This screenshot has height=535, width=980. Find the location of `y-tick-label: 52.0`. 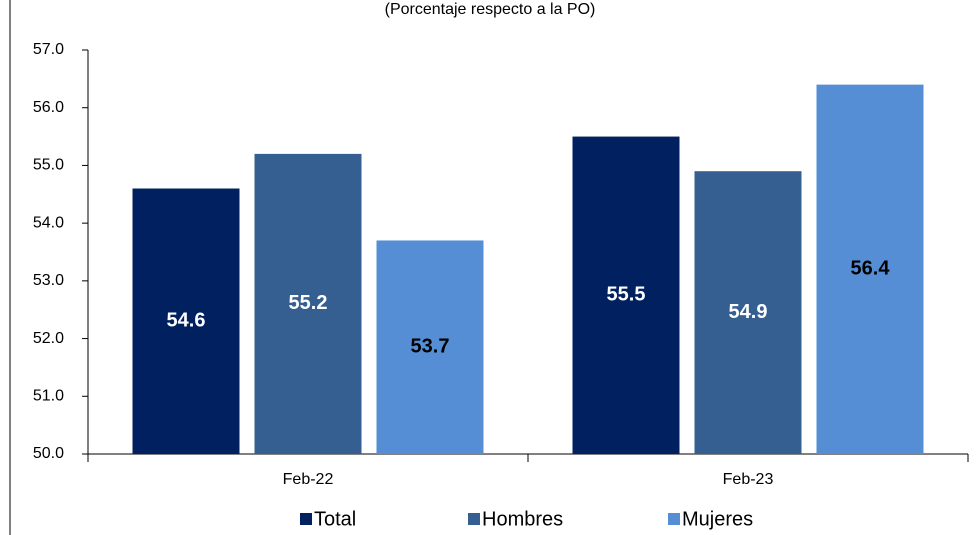

y-tick-label: 52.0 is located at coordinates (48, 338).